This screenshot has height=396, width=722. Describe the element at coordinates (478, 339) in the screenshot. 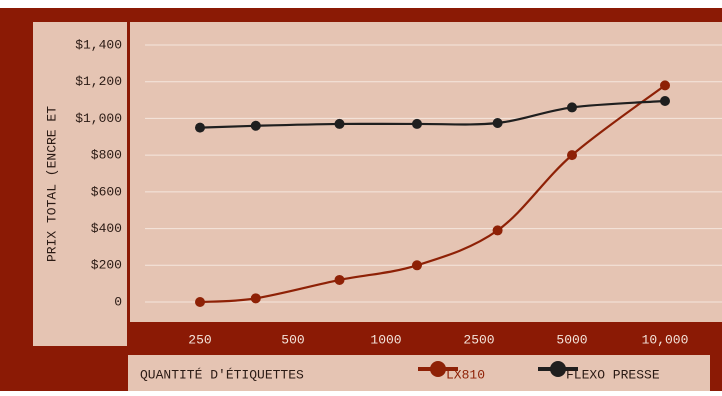

I see `x-tick-label: 2500` at that location.